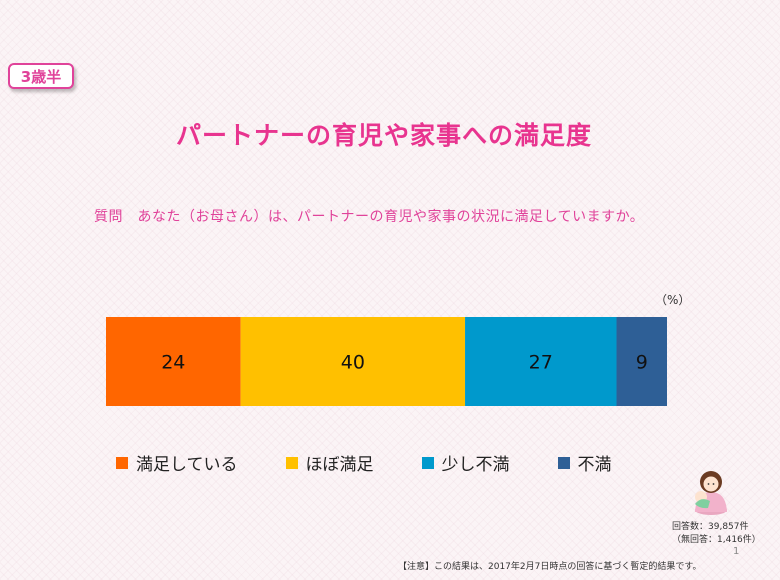 The height and width of the screenshot is (580, 780). What do you see at coordinates (339, 465) in the screenshot?
I see `legend-label-1: ほぼ満足` at bounding box center [339, 465].